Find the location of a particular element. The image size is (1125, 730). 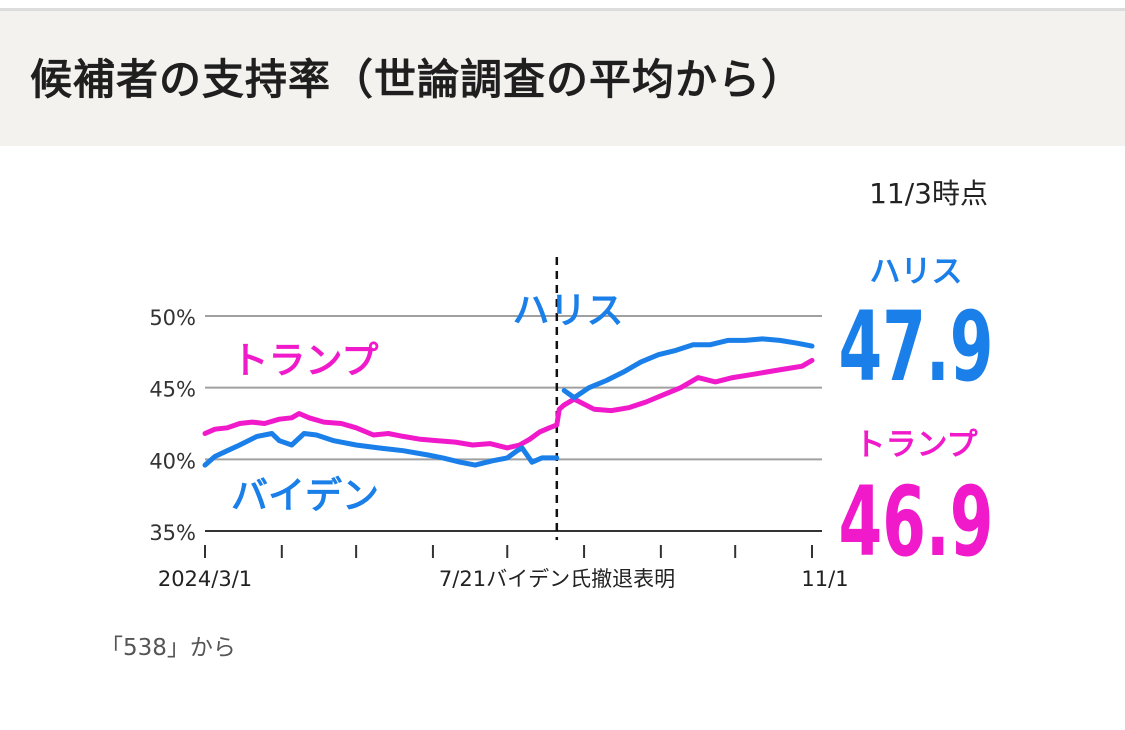

y-tick-label: 35% is located at coordinates (172, 533).